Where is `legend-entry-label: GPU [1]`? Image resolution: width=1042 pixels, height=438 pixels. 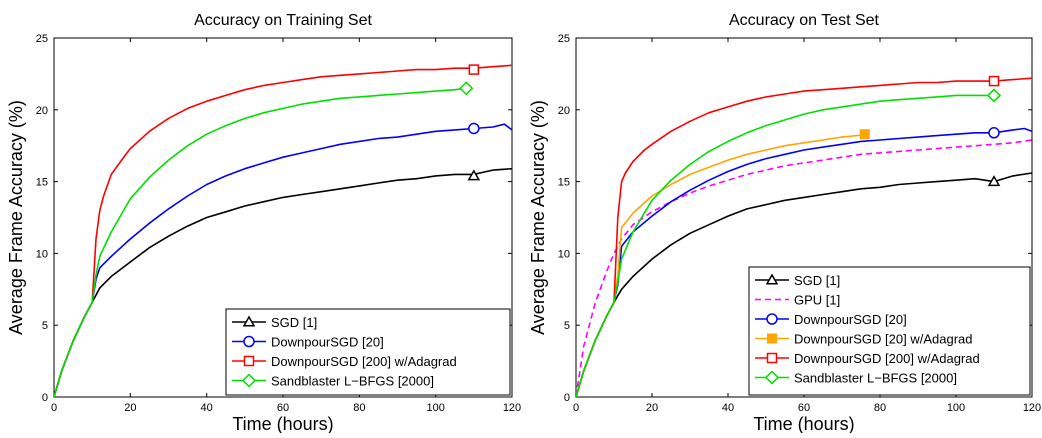 legend-entry-label: GPU [1] is located at coordinates (817, 300).